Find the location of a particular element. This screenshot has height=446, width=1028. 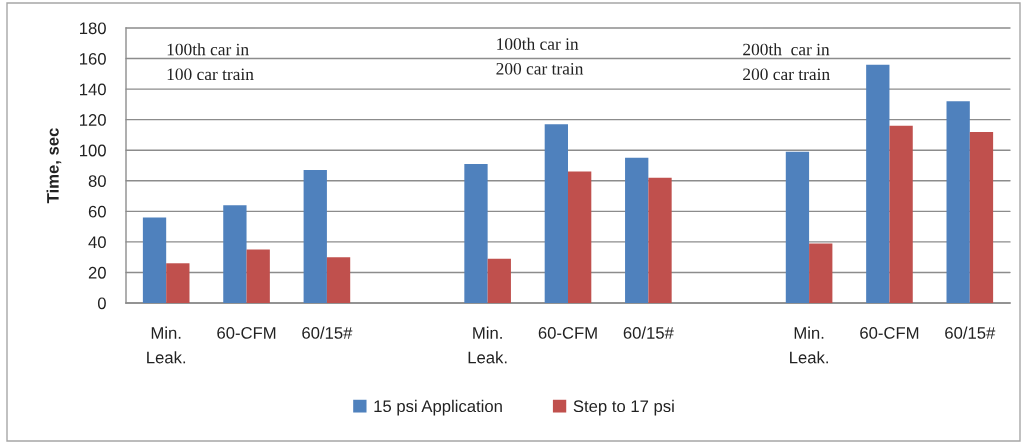

y-tick-label: 0 is located at coordinates (101, 303).